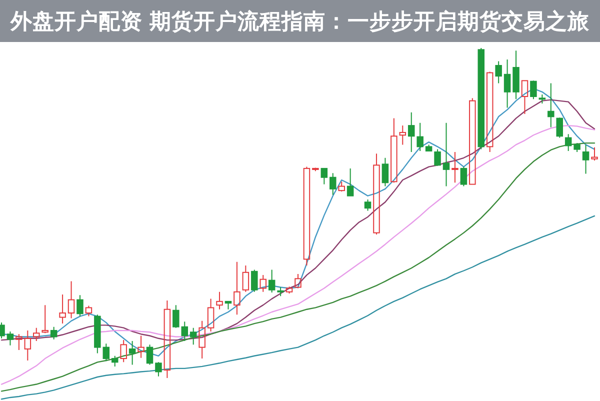 This screenshot has width=600, height=401. I want to click on chart-title: 外盘开户配资 期货开户流程指南：一步步开启期货交易之旅, so click(300, 21).